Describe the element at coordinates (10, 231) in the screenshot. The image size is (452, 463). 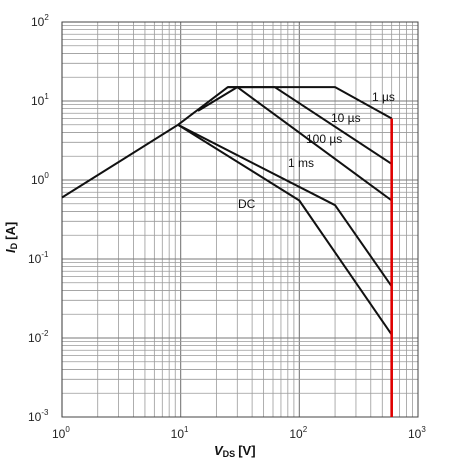
I see `y-axis-unit: [A]` at that location.